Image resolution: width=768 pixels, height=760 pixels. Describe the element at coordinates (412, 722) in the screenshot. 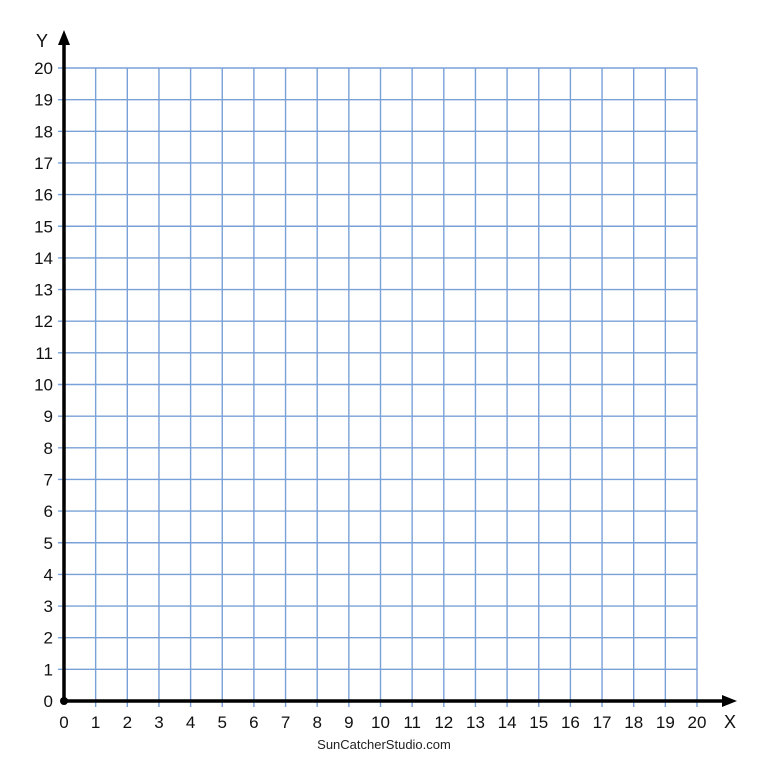

I see `x-tick-label: 11` at that location.